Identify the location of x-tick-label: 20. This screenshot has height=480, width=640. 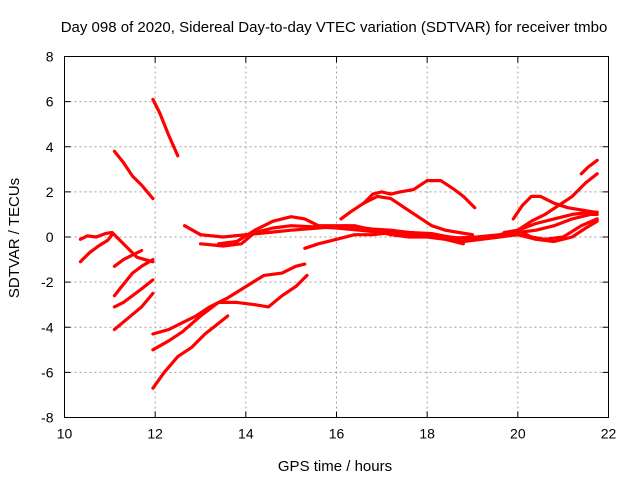
(518, 434).